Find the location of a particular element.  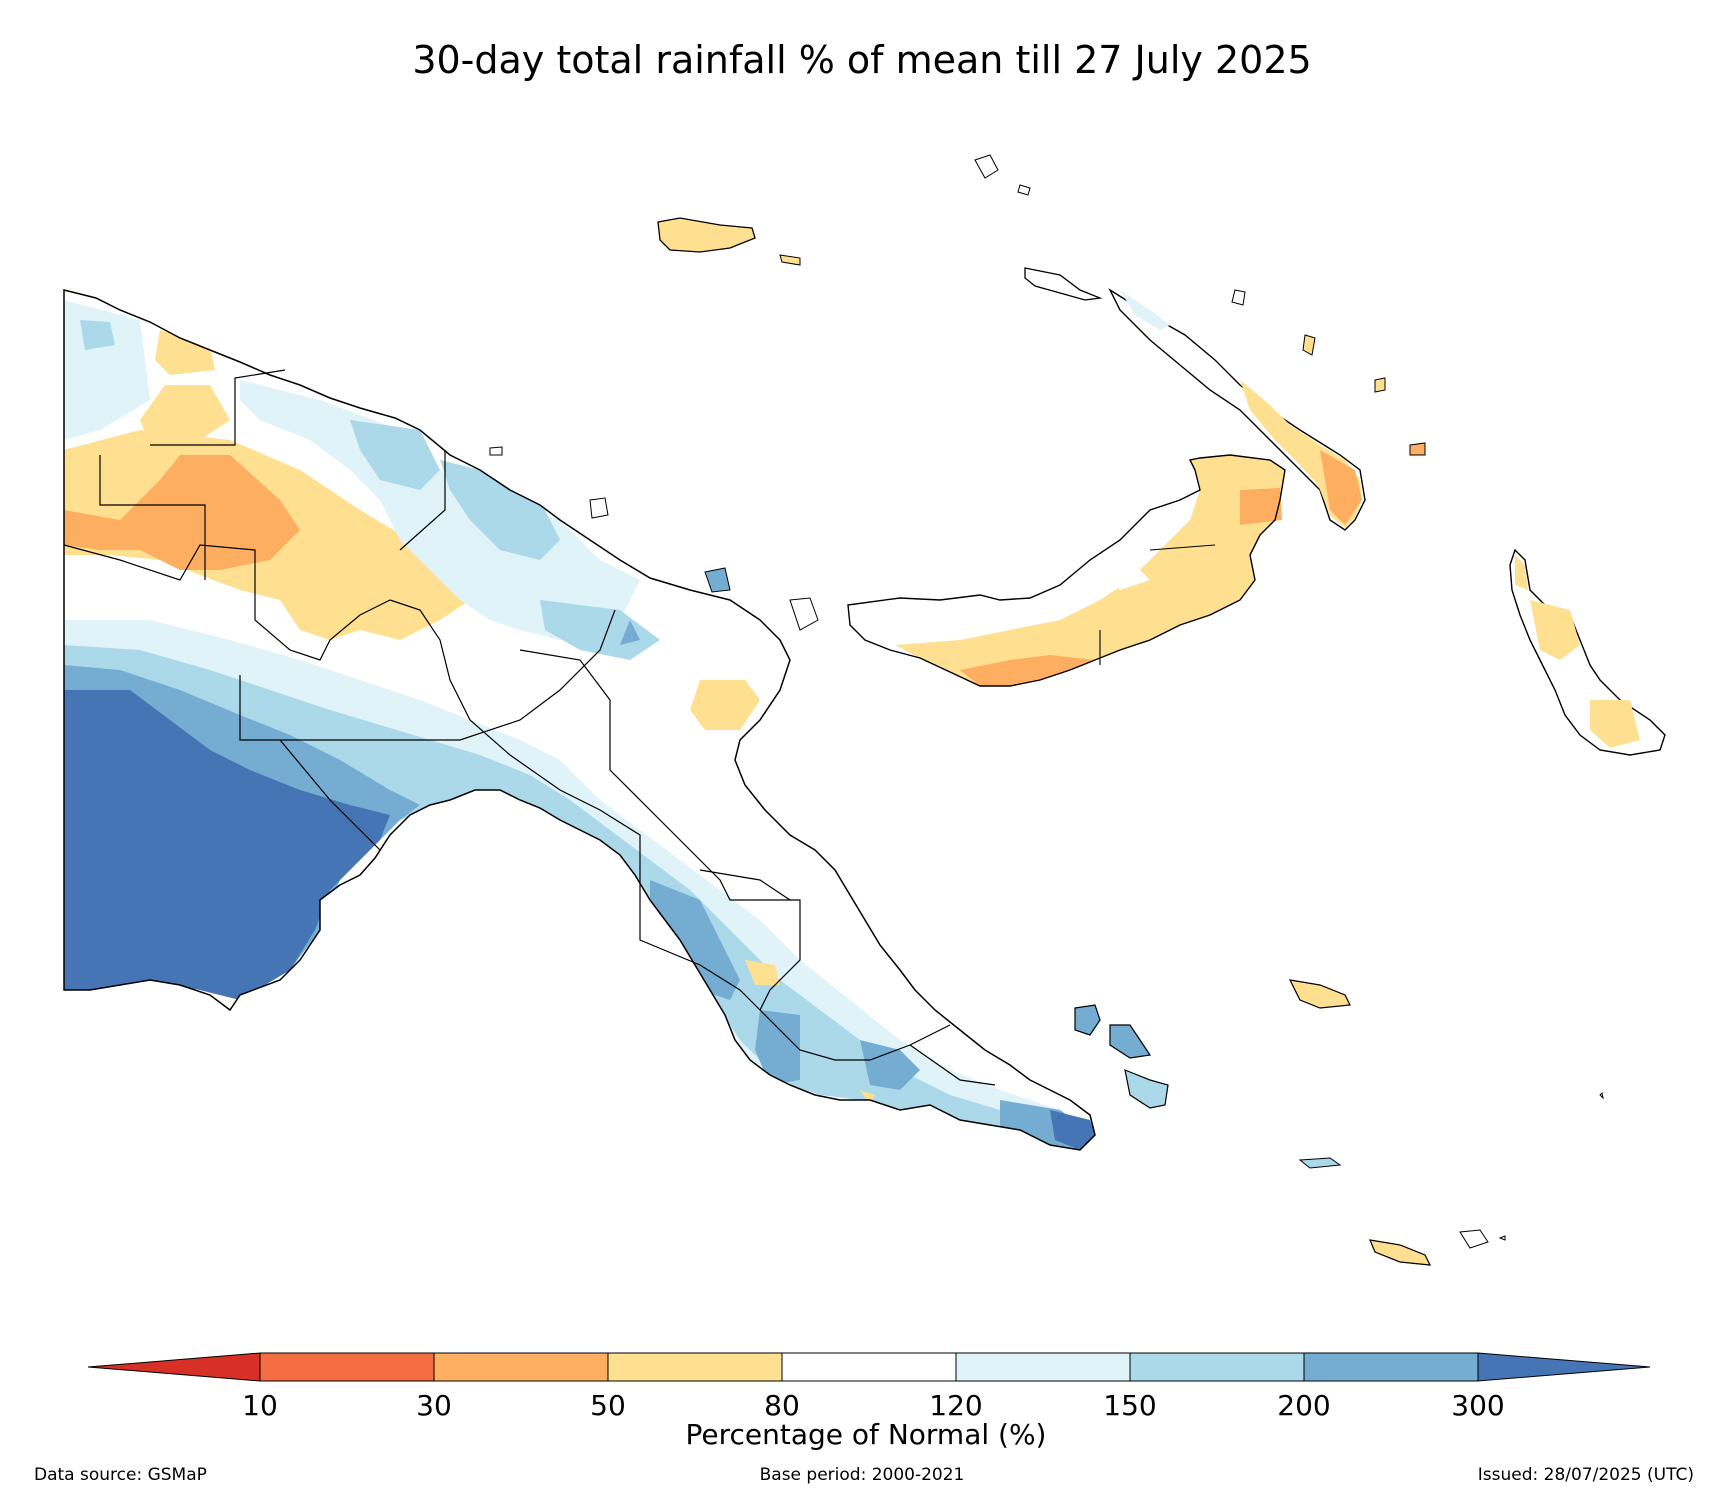

colorbar-extend-high is located at coordinates (1564, 1367).